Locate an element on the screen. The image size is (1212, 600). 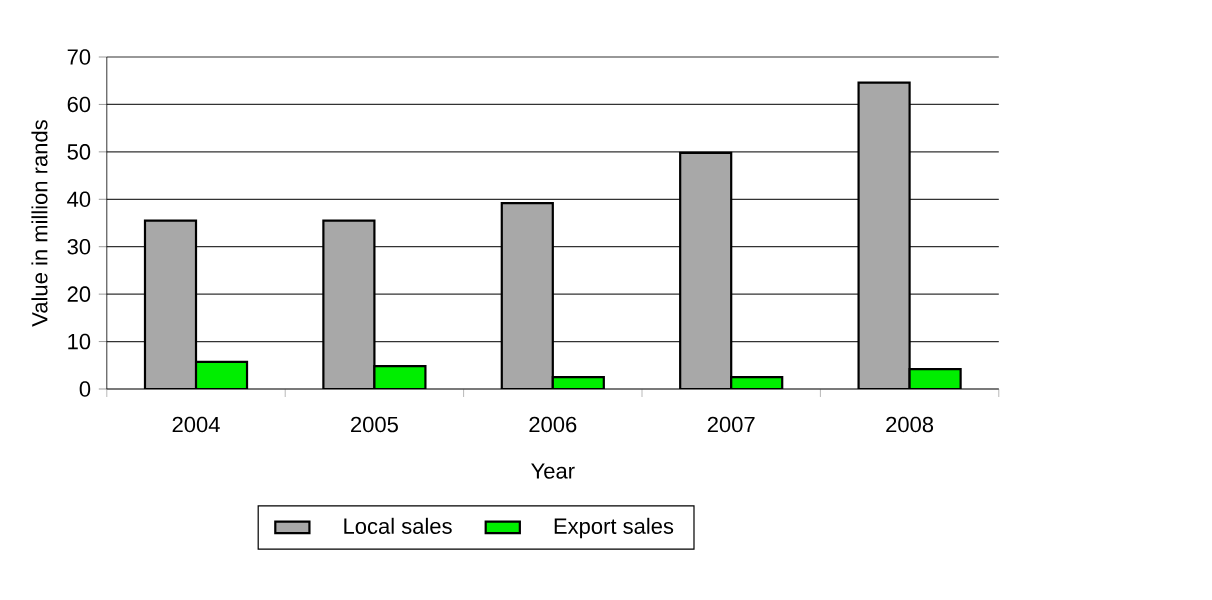
y-axis-title: Value in million rands is located at coordinates (39, 223).